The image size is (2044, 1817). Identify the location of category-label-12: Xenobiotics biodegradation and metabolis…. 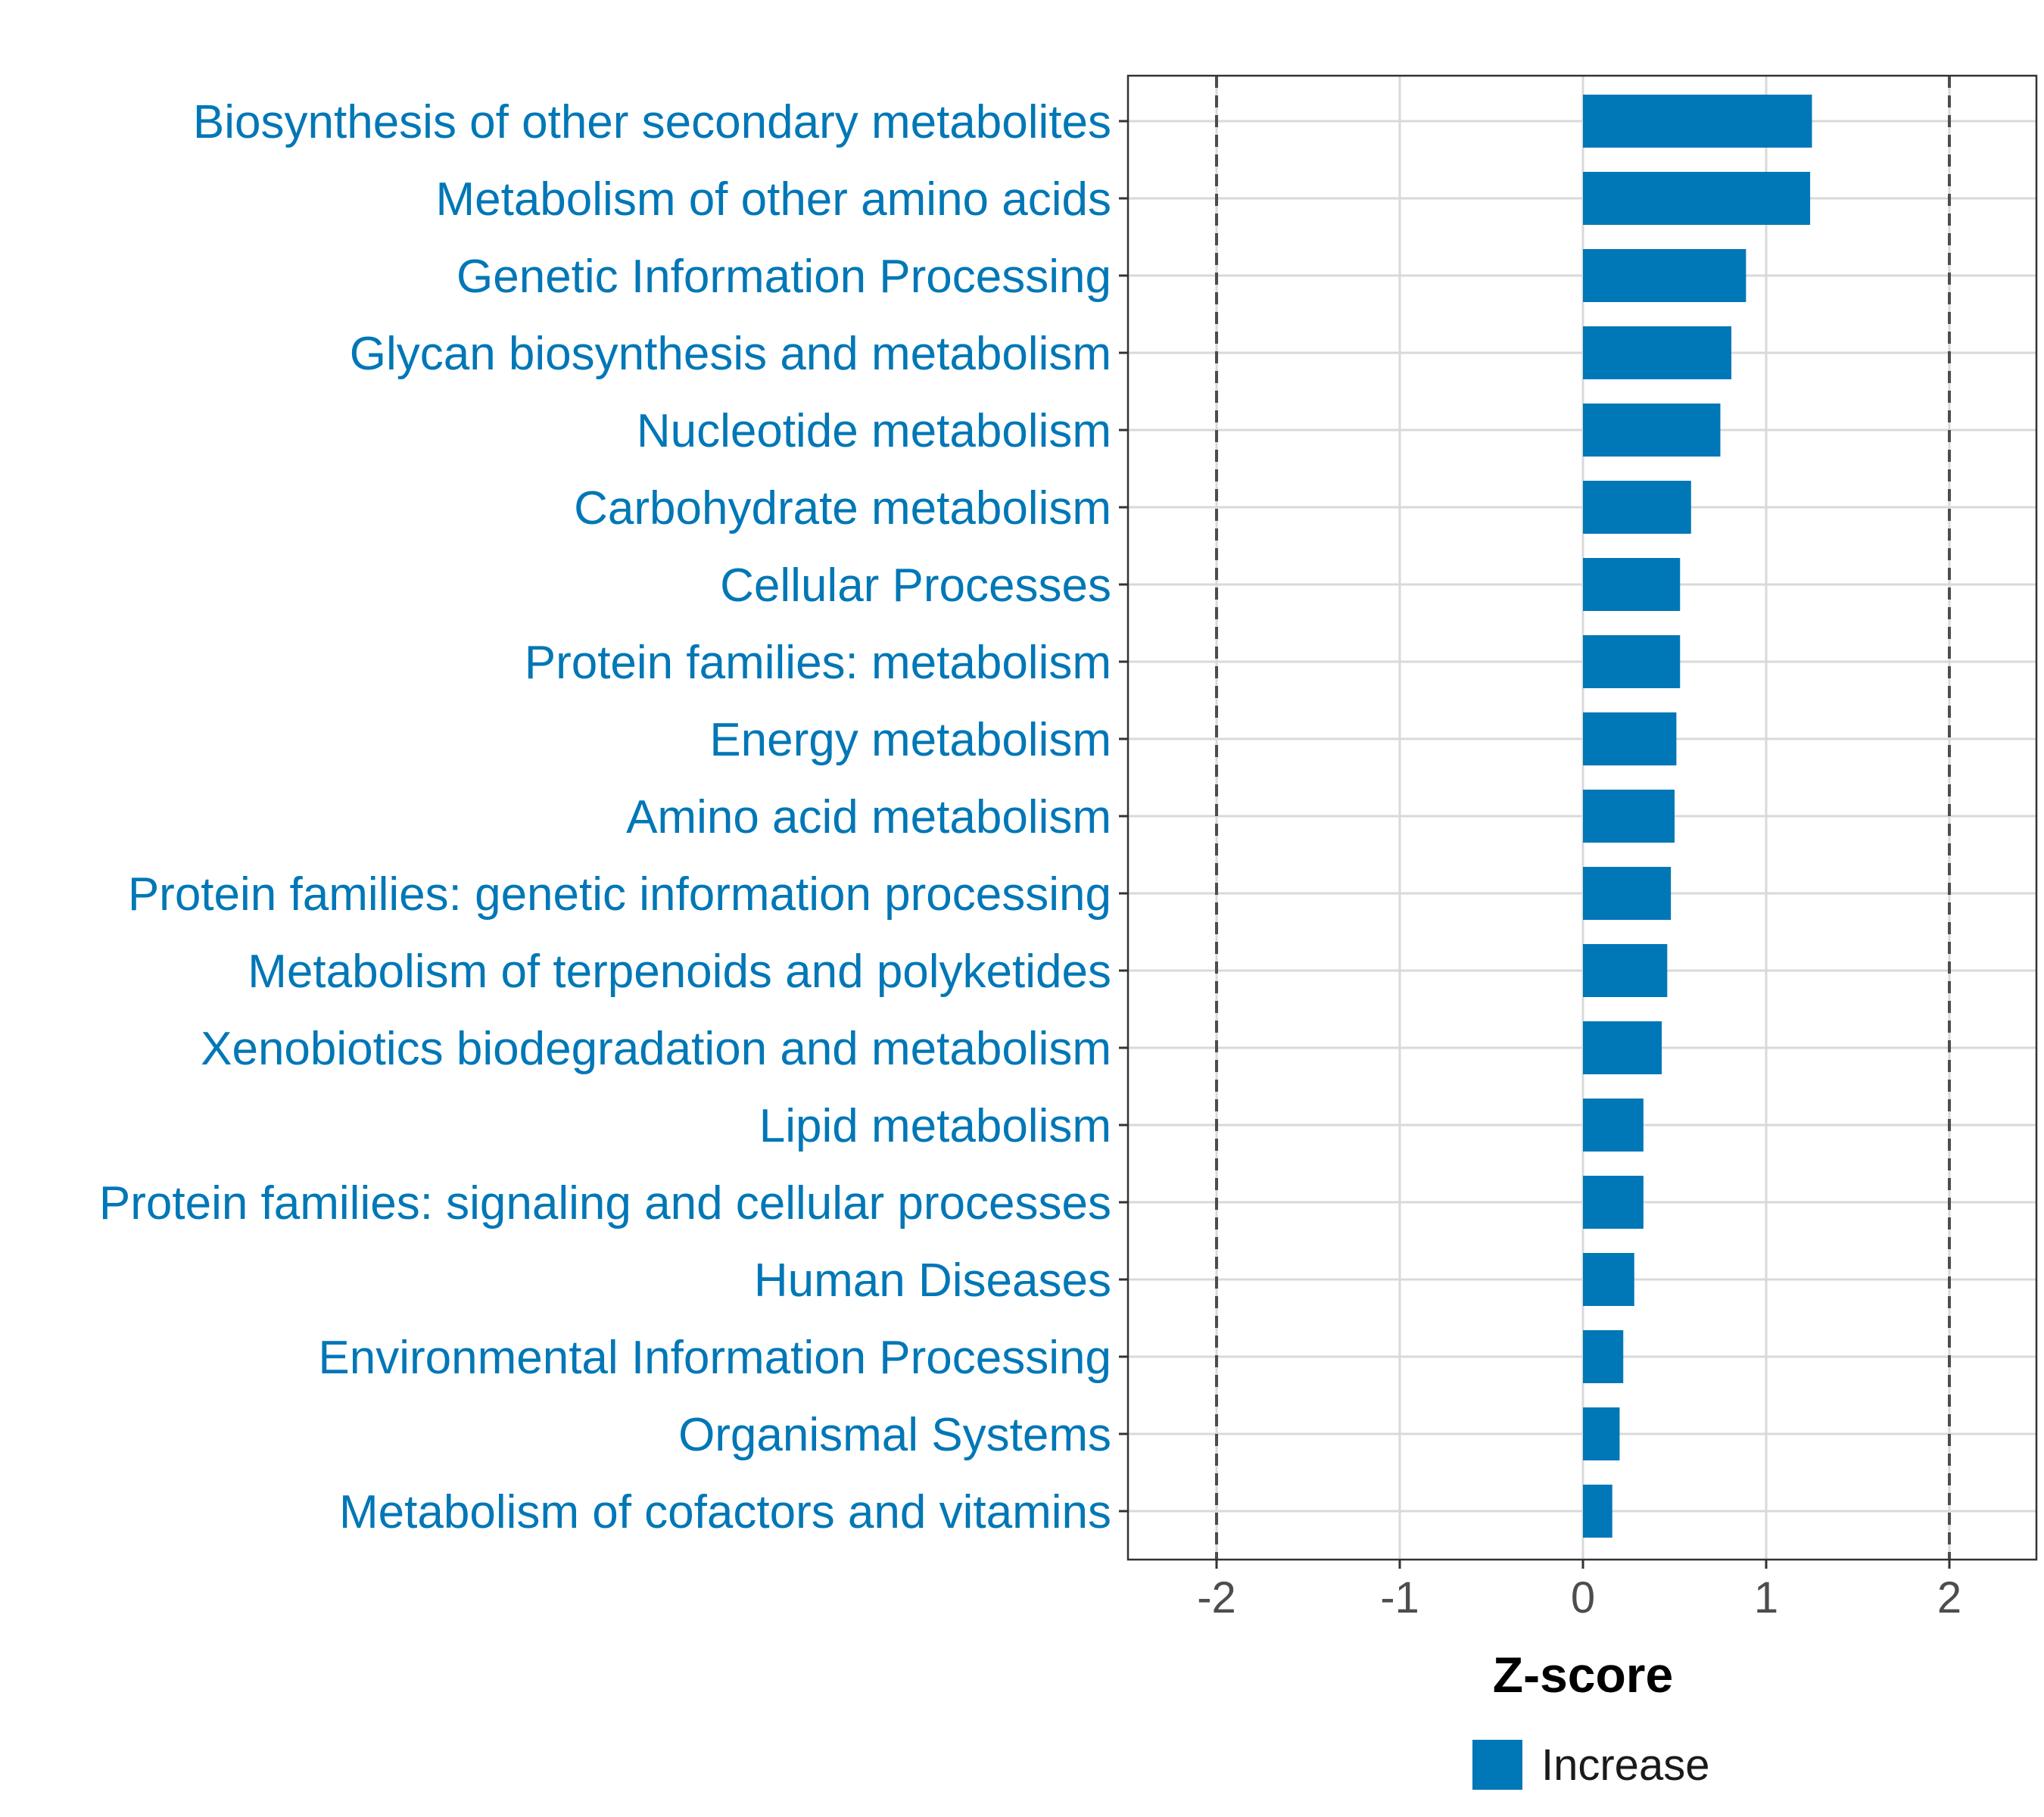
(656, 1049).